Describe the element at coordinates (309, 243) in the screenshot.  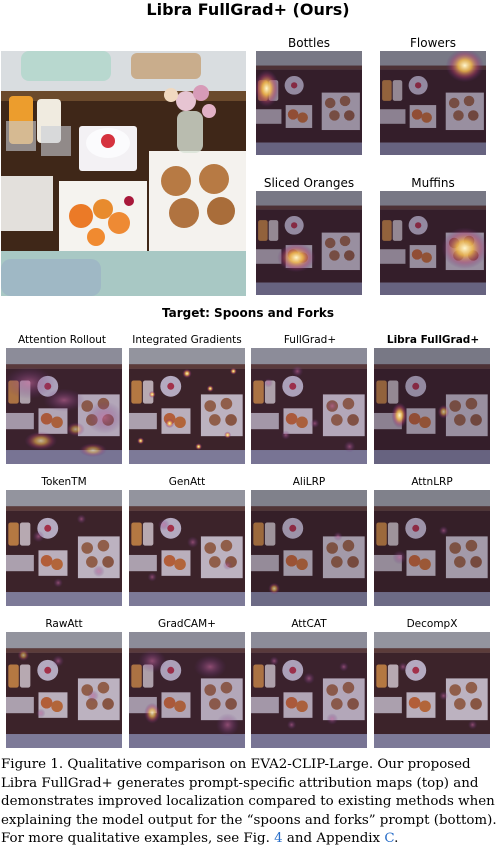
I see `attribution-map-sliced-oranges` at that location.